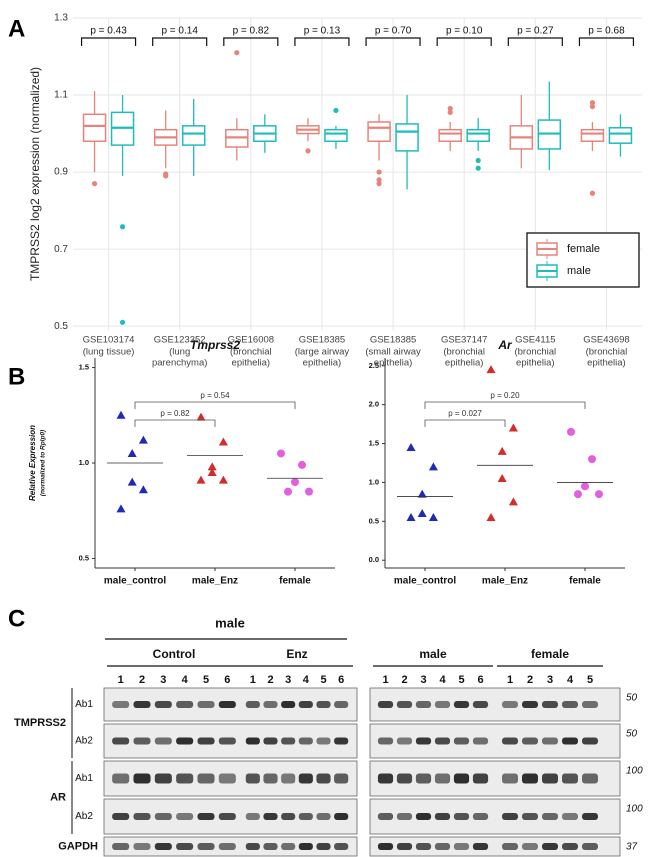 The width and height of the screenshot is (668, 857). Describe the element at coordinates (109, 340) in the screenshot. I see `x-tick-label: GSE103174` at that location.